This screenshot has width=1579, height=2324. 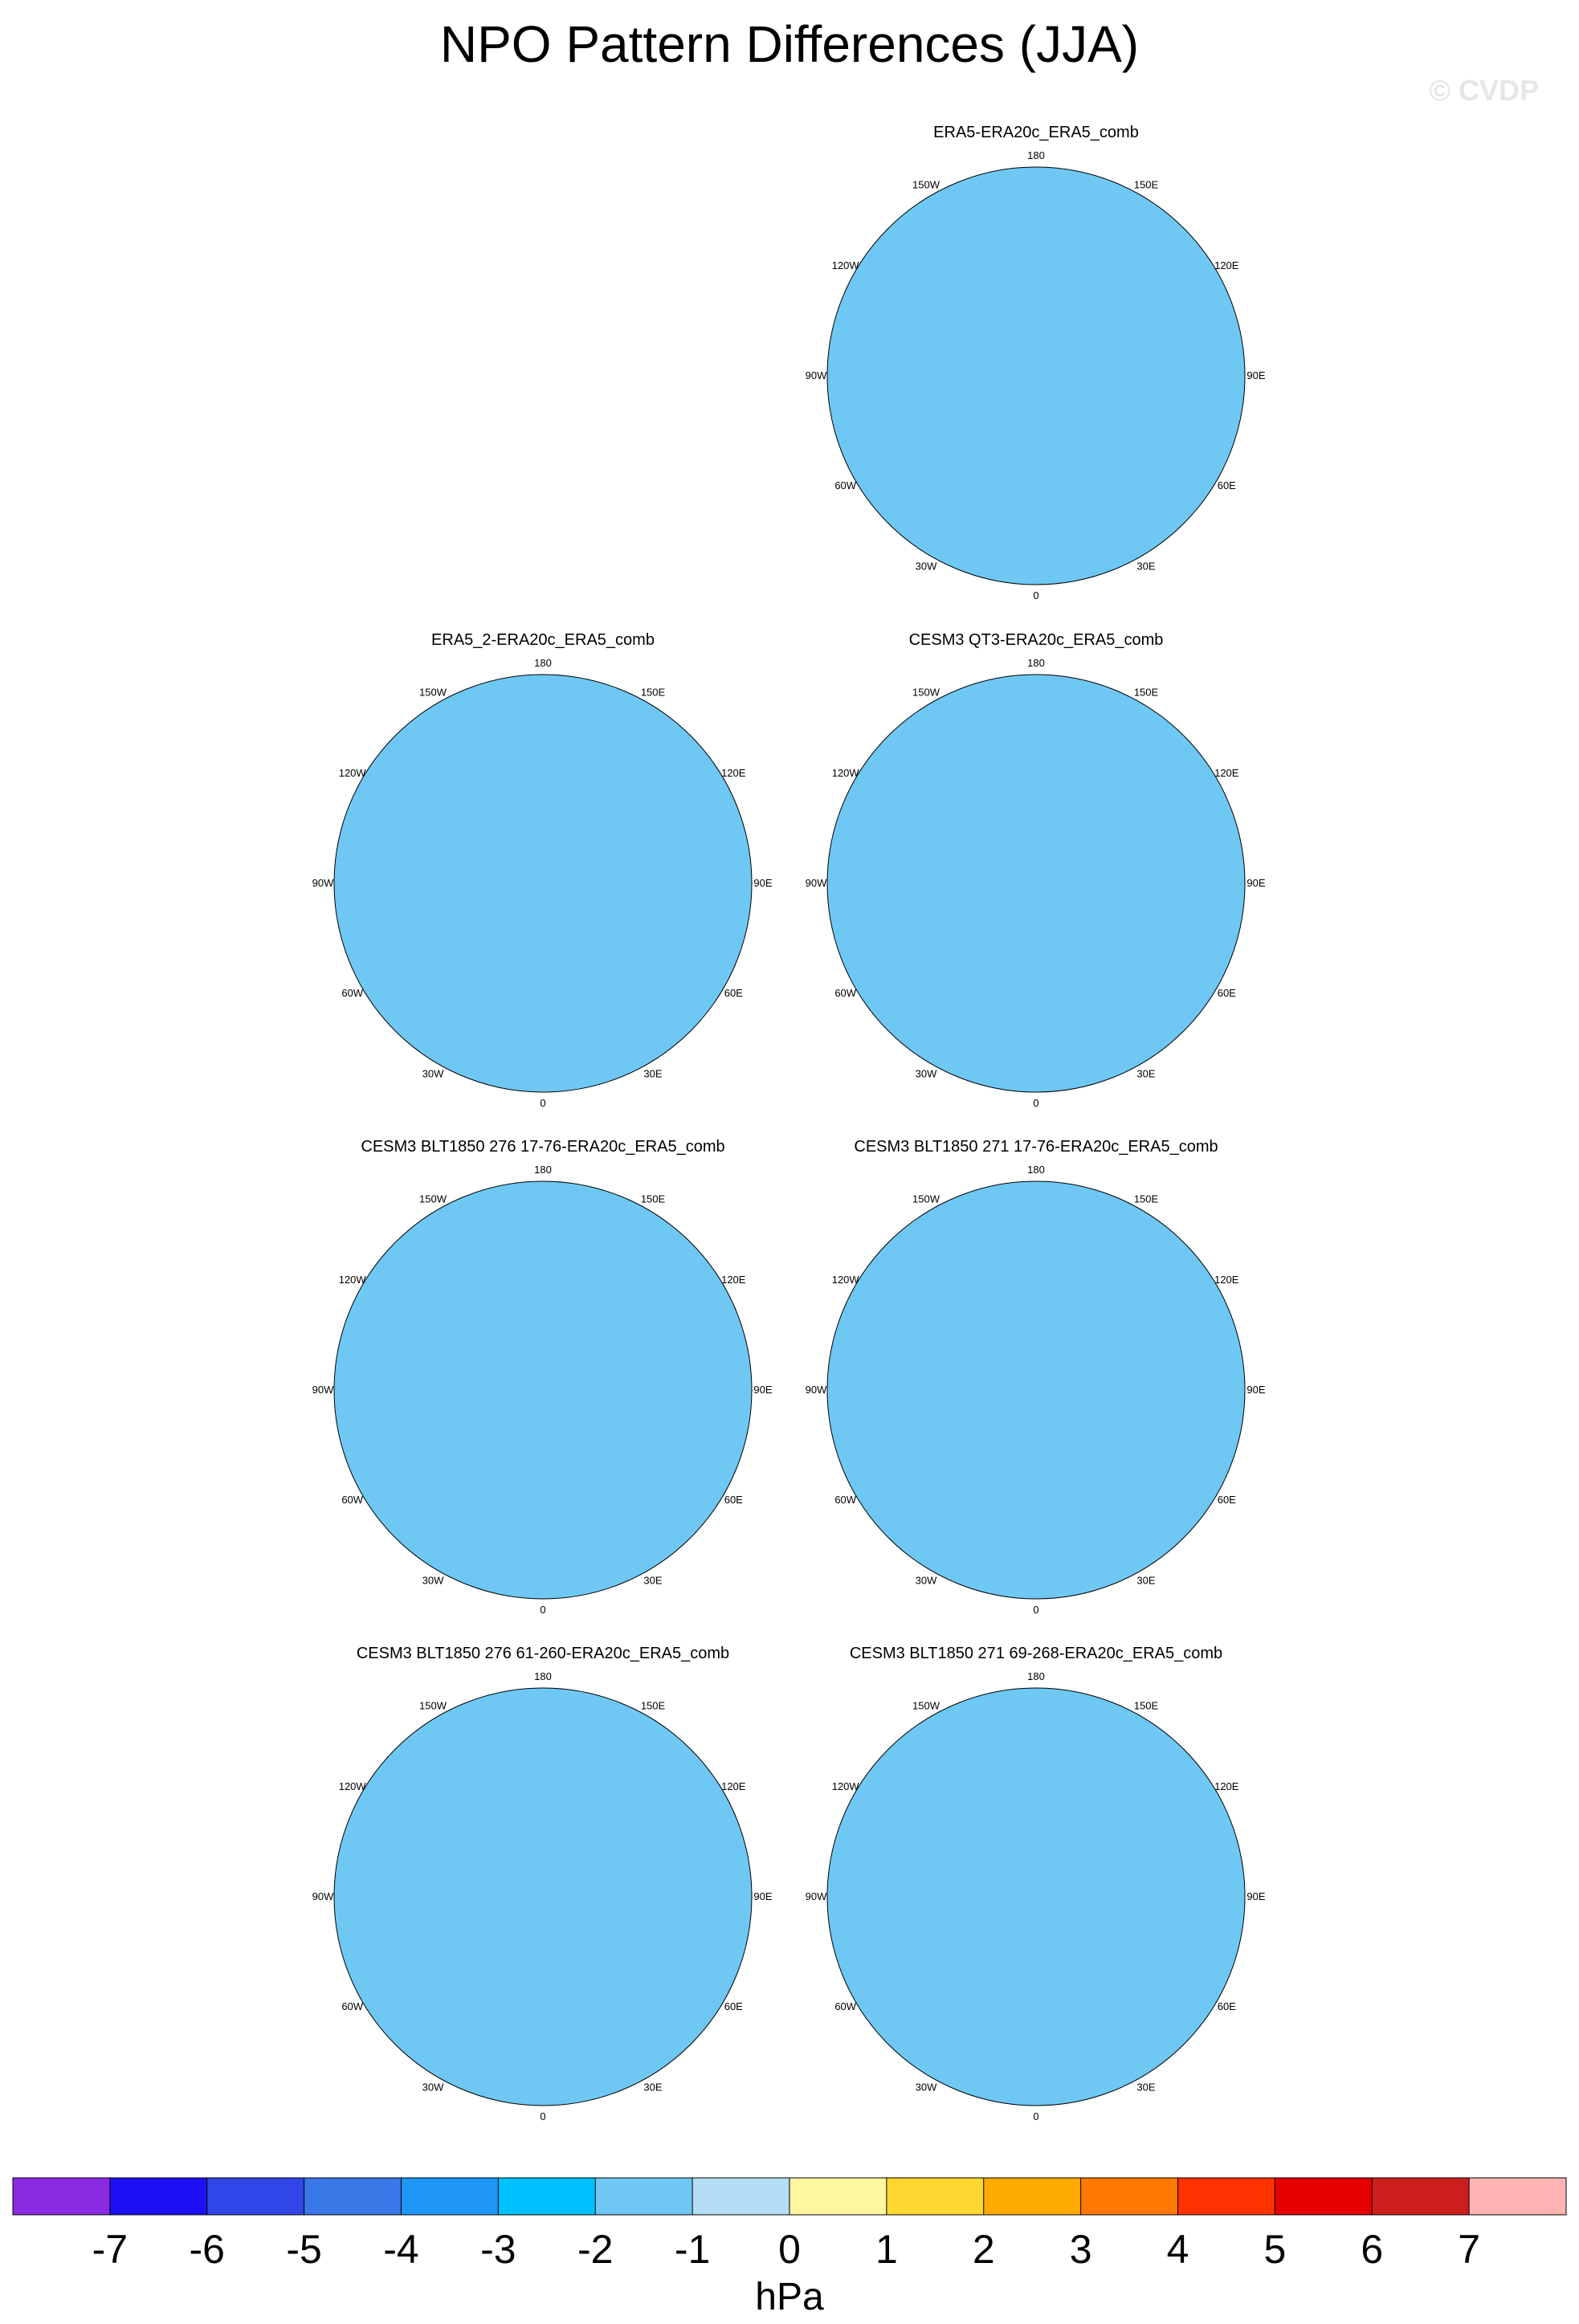 I want to click on panel-title: ERA5-ERA20c_ERA5_comb, so click(x=1036, y=133).